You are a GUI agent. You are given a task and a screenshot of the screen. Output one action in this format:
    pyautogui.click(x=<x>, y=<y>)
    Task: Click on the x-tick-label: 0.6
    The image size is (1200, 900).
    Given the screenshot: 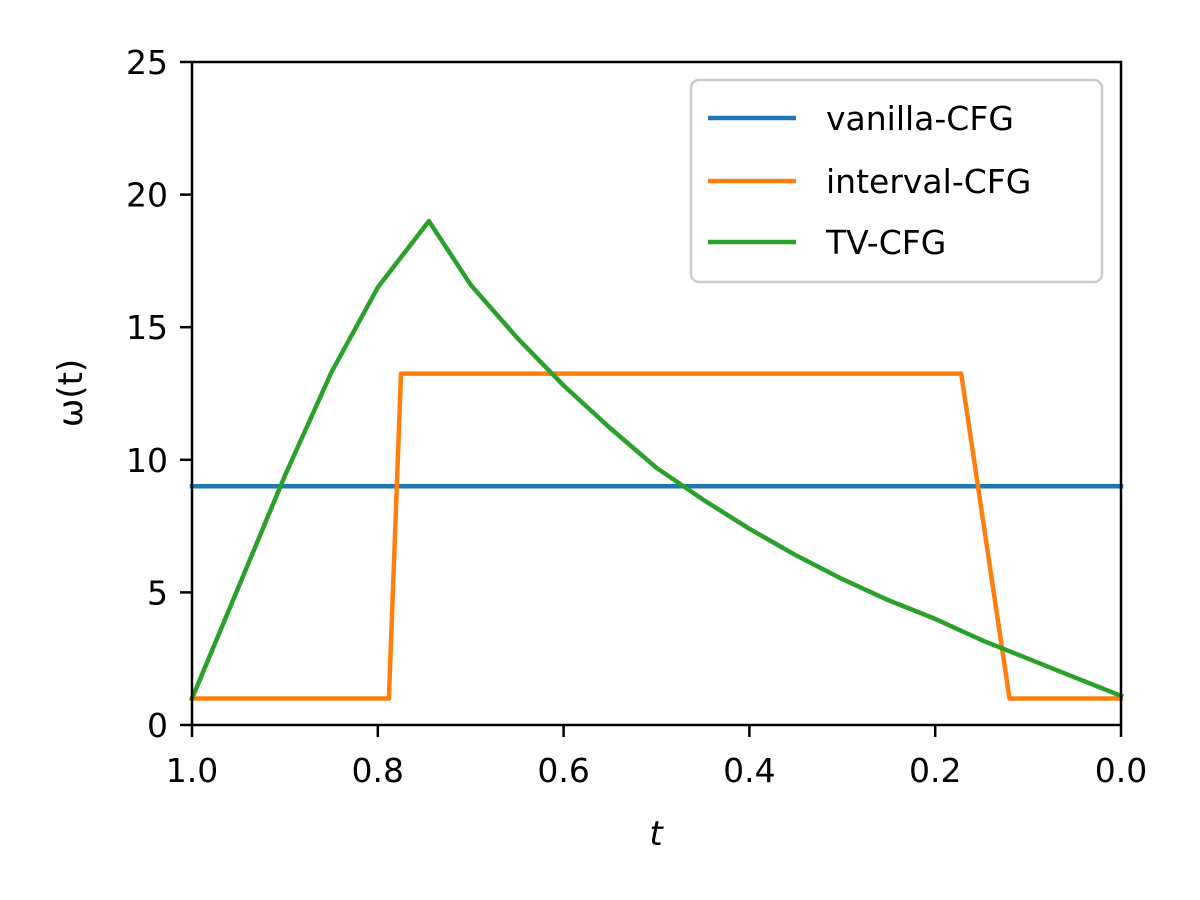 What is the action you would take?
    pyautogui.click(x=563, y=770)
    